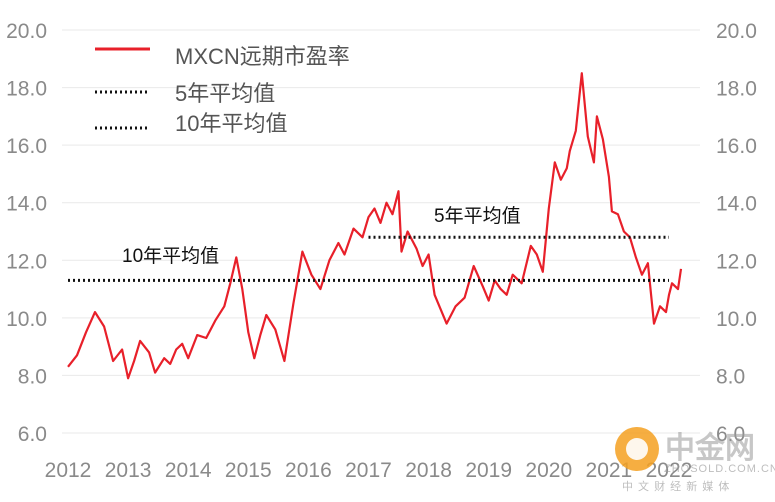  I want to click on watermark-name: 中金网, so click(710, 448).